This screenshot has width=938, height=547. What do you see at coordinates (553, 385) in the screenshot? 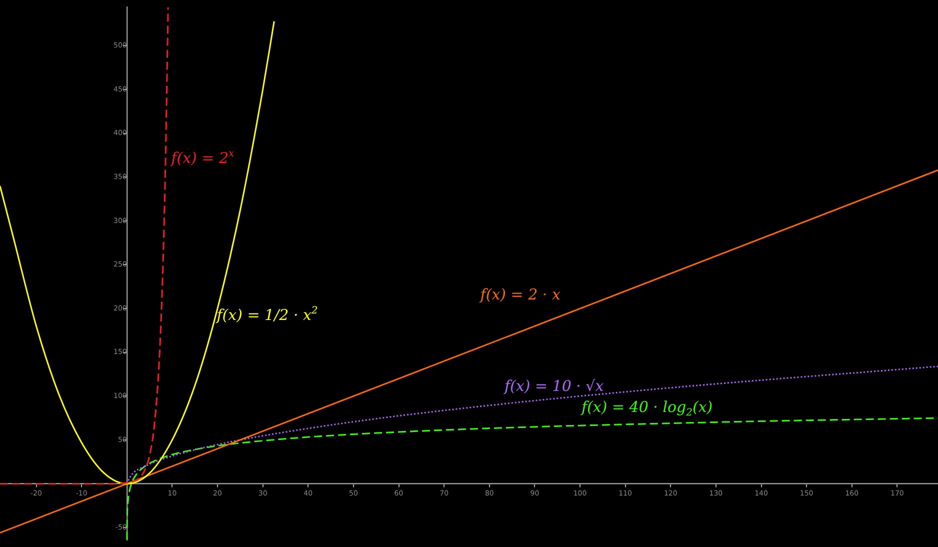
I see `annotation: f(x) = 10 · √x` at bounding box center [553, 385].